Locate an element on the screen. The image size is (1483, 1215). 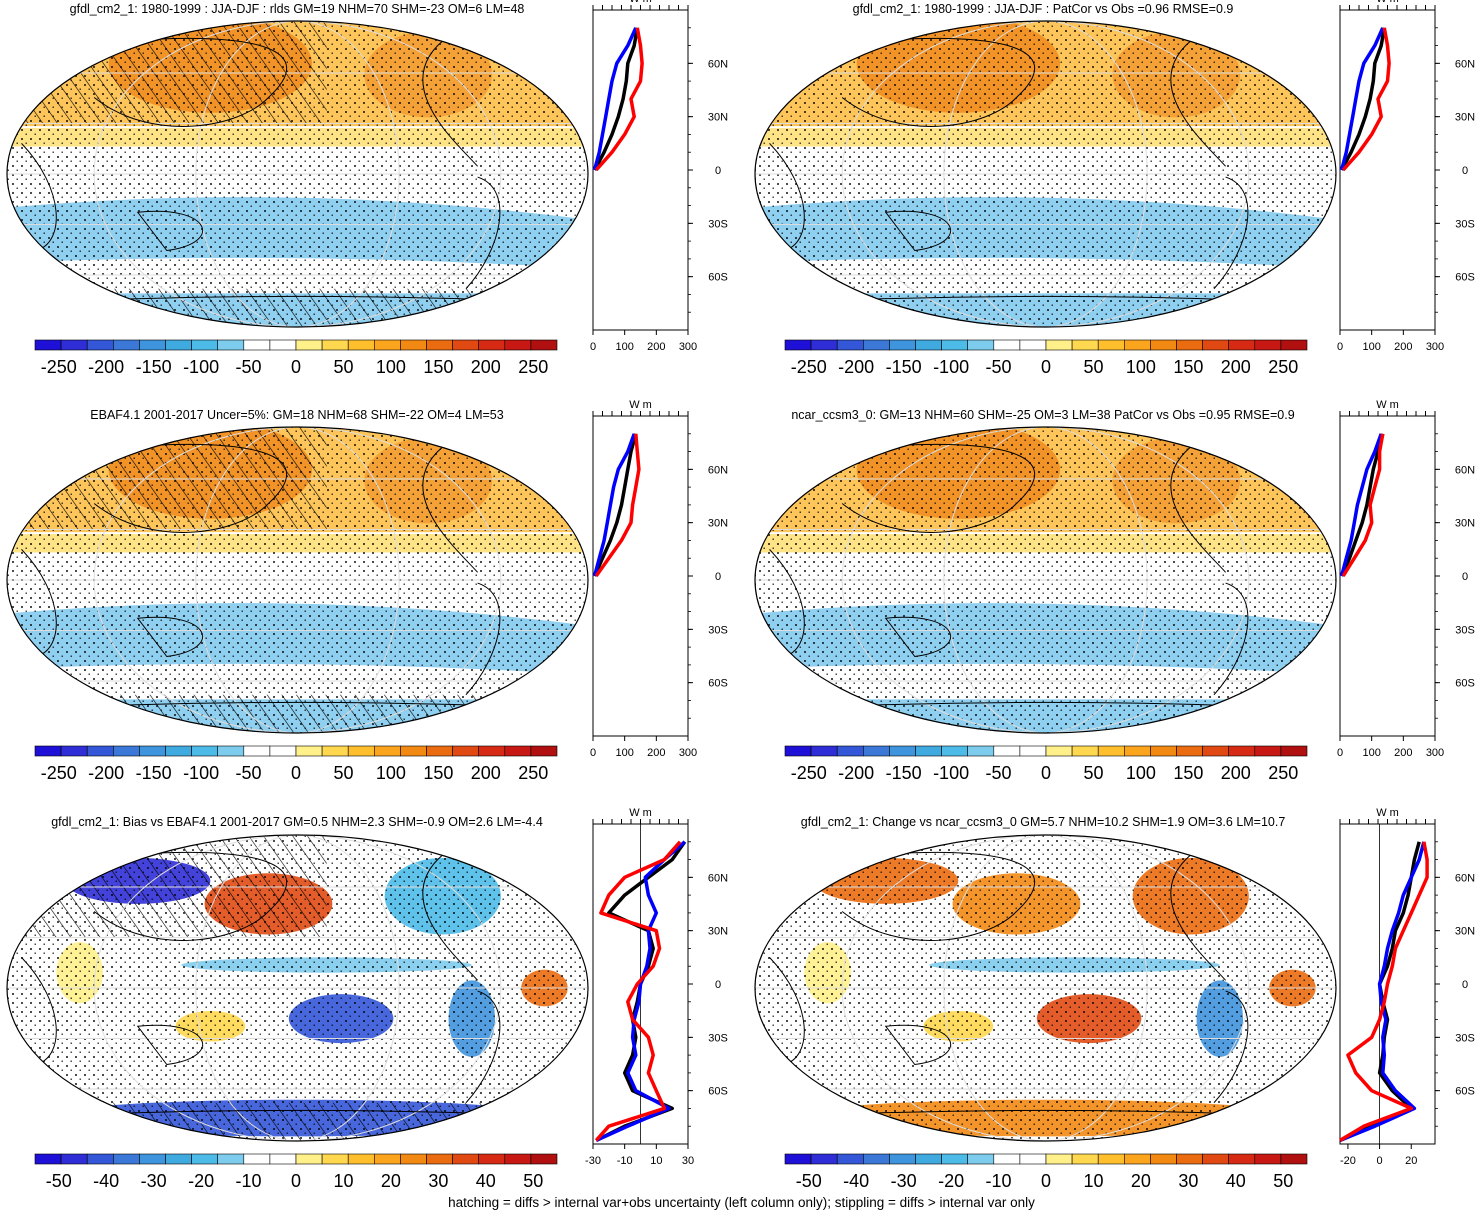
zonal-mean-frame is located at coordinates (1387, 576).